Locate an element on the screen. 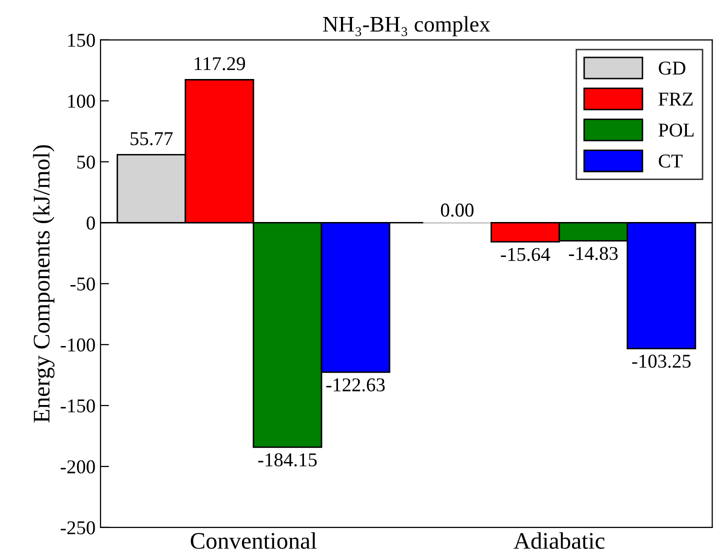  y-tick-label: -200 is located at coordinates (77, 467).